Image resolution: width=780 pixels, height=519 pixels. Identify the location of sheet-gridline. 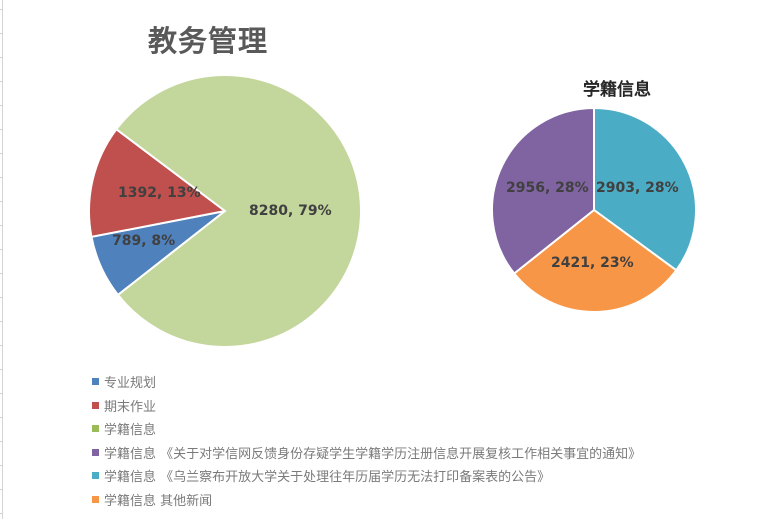
(2, 259).